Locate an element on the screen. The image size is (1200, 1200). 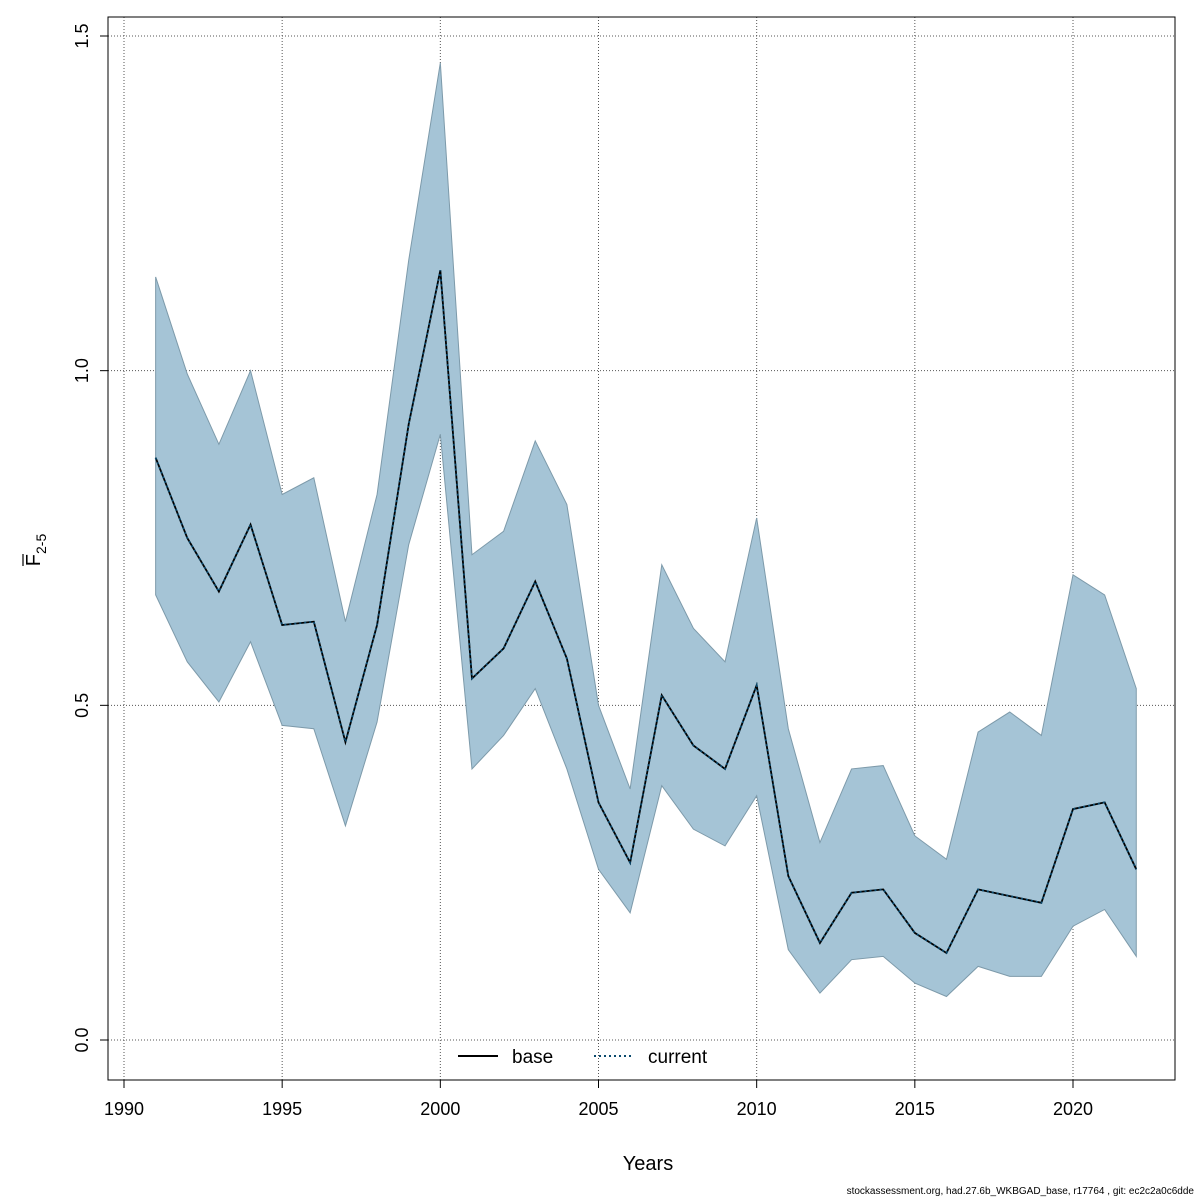
y-axis-label-main: F is located at coordinates (34, 560).